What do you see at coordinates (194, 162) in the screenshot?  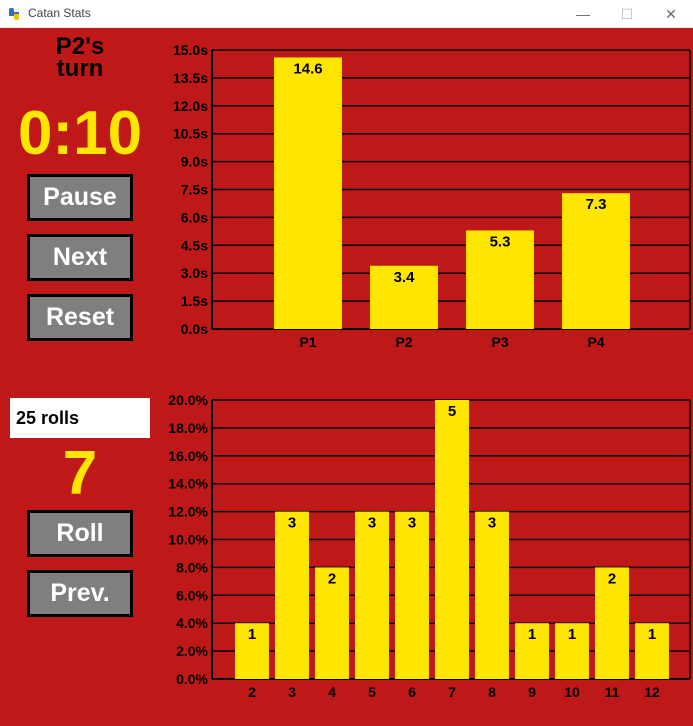 I see `time-chart-y-tick-label: 9.0s` at bounding box center [194, 162].